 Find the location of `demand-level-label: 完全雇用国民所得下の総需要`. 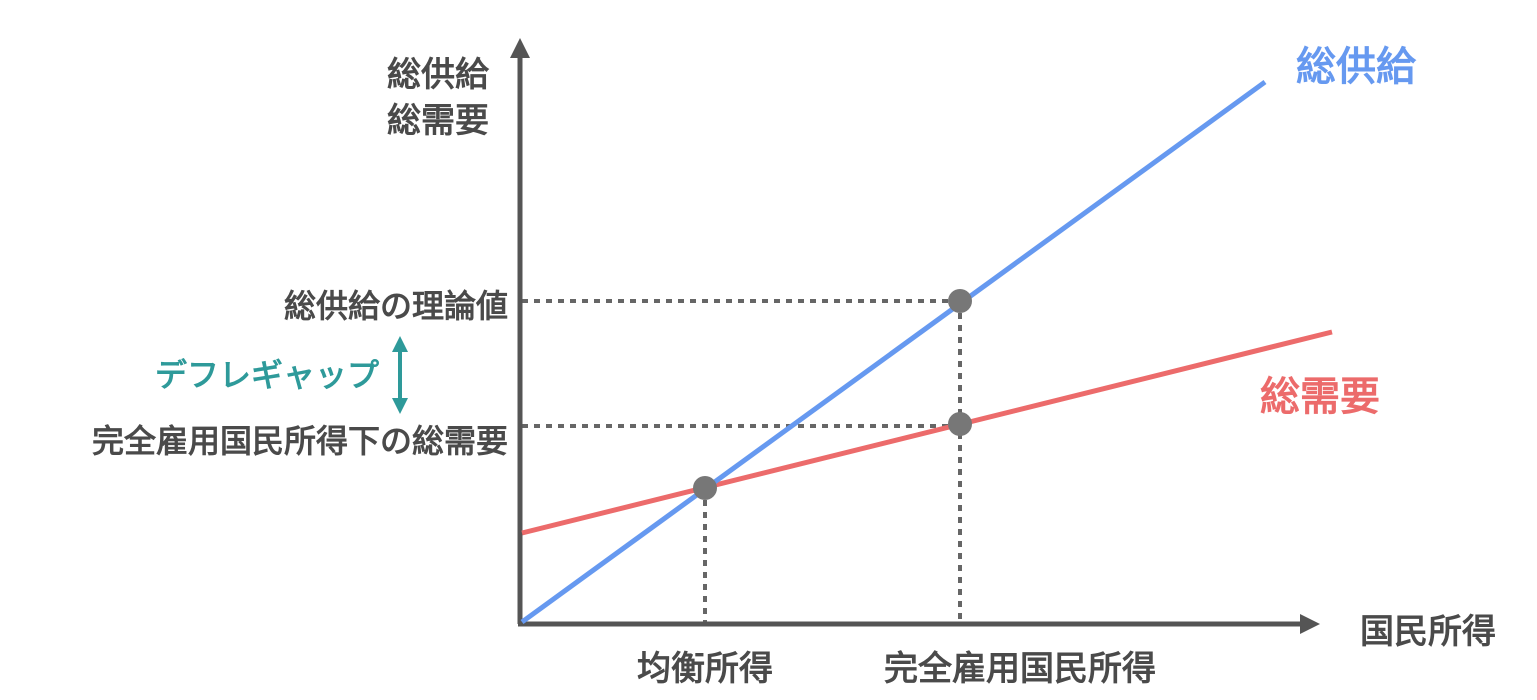

demand-level-label: 完全雇用国民所得下の総需要 is located at coordinates (300, 441).